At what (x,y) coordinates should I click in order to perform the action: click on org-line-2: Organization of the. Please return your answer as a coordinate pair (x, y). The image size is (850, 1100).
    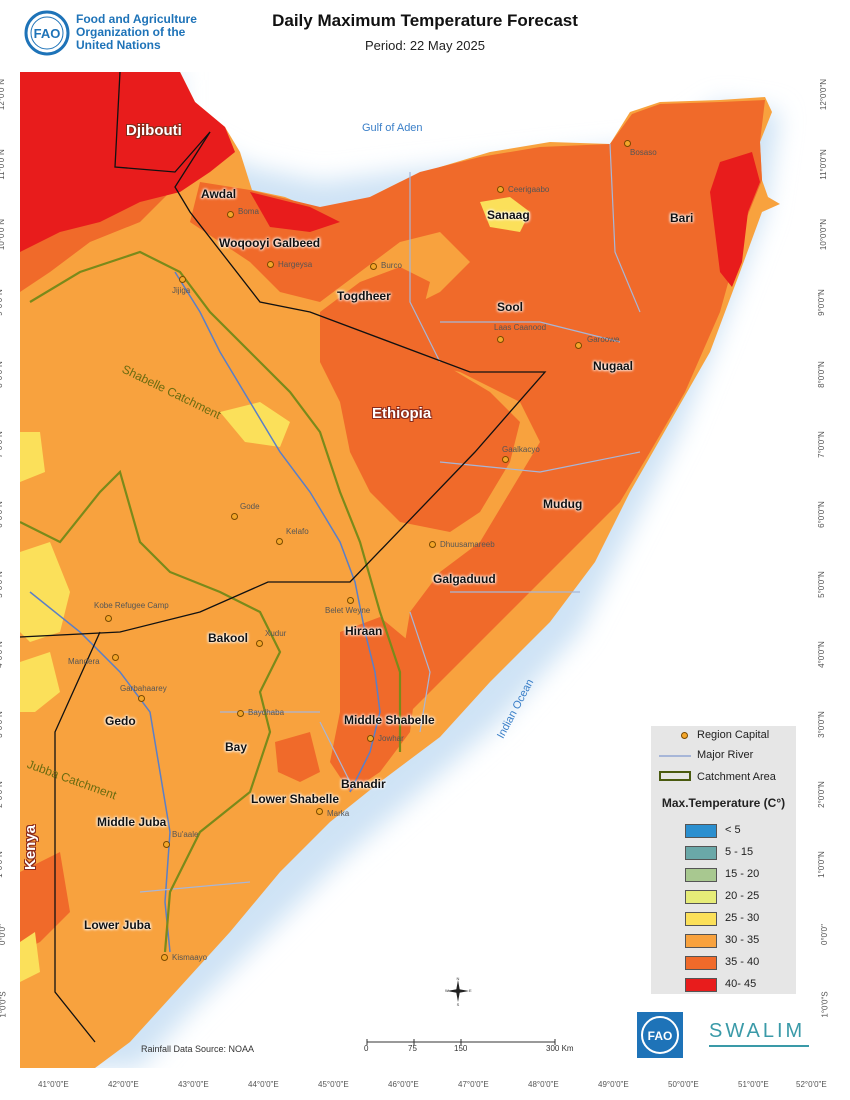
    Looking at the image, I should click on (131, 32).